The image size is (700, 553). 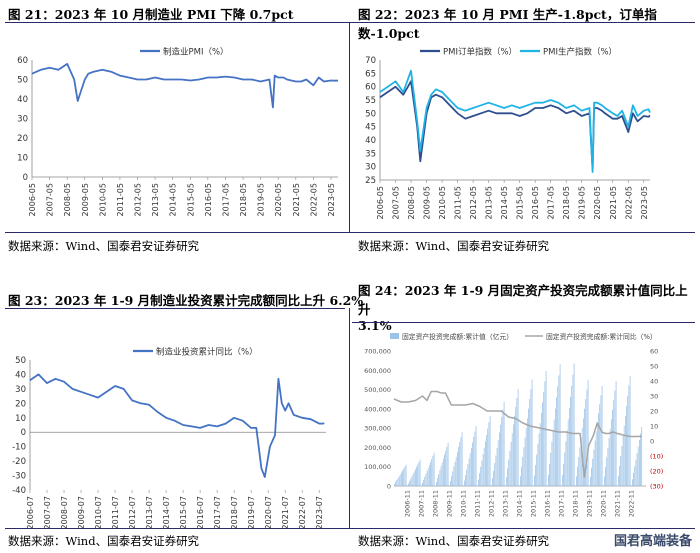 What do you see at coordinates (350, 22) in the screenshot?
I see `top-rule` at bounding box center [350, 22].